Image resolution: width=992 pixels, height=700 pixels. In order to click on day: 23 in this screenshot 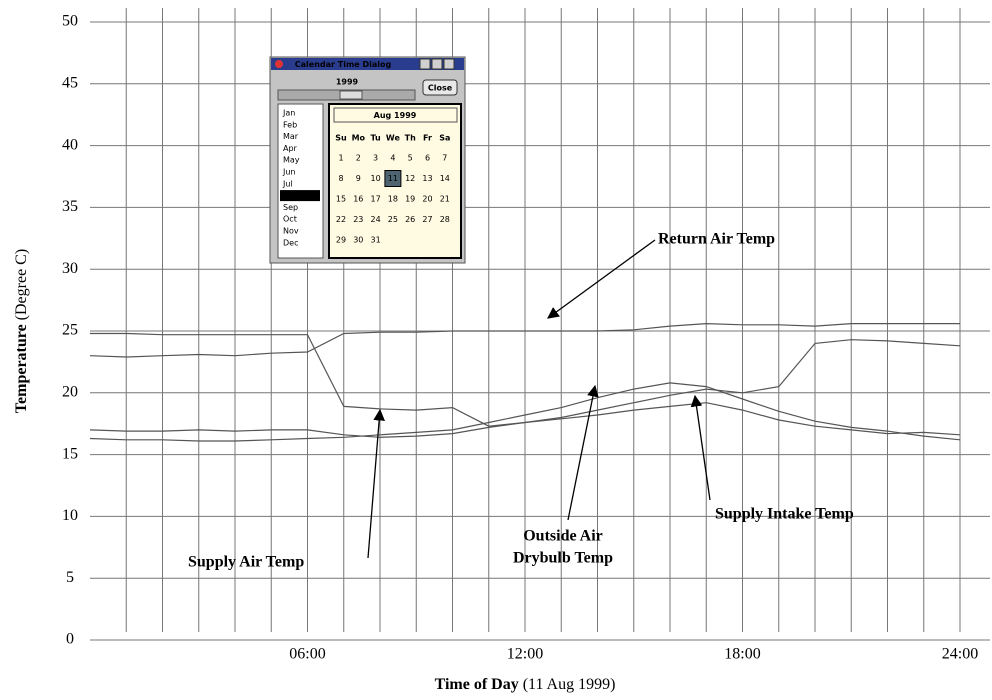, I will do `click(358, 219)`.